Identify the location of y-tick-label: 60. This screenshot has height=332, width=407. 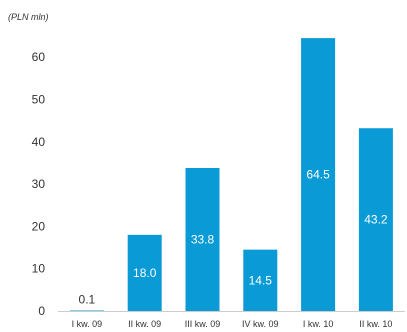
(39, 57).